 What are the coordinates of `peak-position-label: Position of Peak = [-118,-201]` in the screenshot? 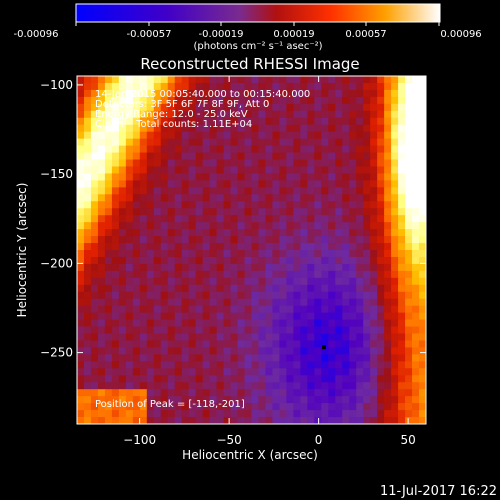 It's located at (170, 404).